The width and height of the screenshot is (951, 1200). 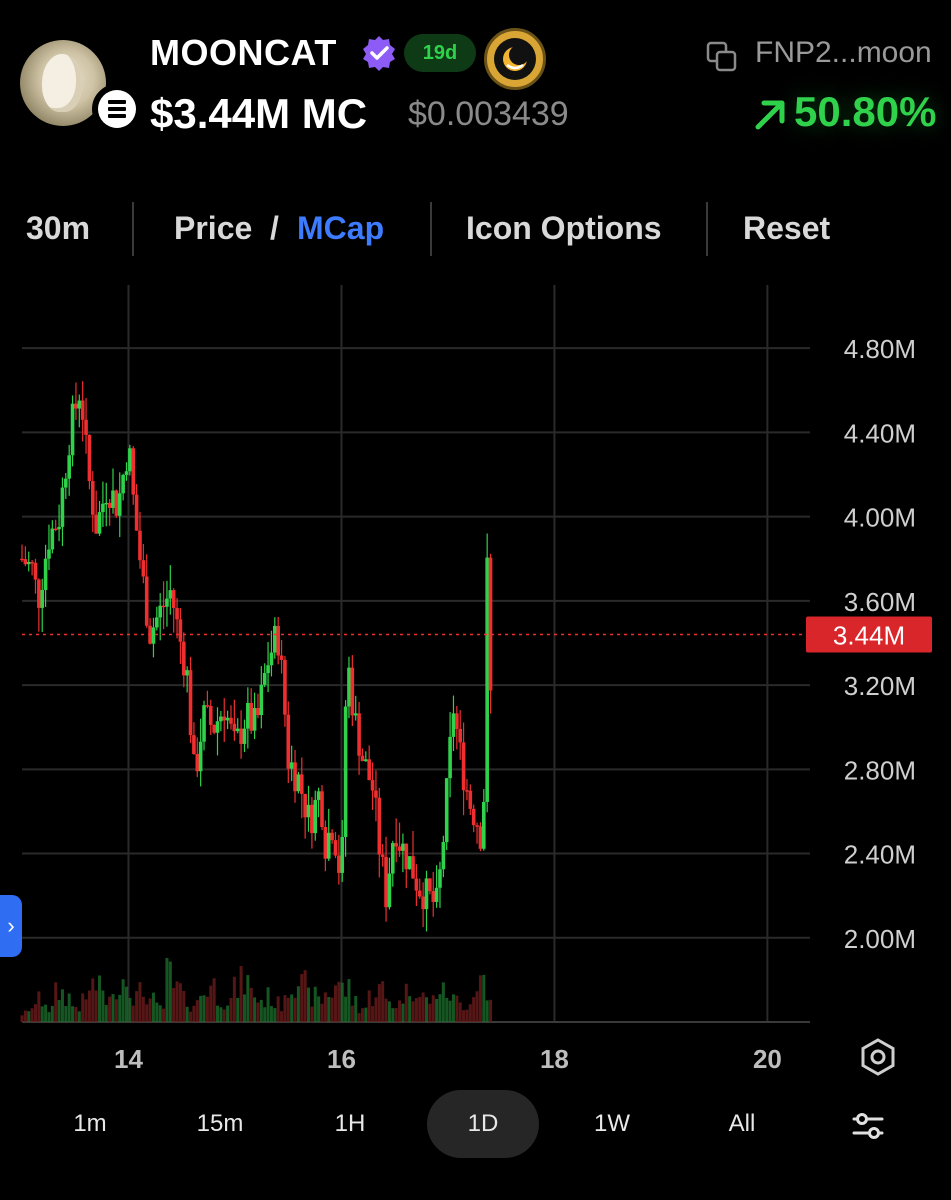 What do you see at coordinates (564, 228) in the screenshot?
I see `icon-options-button: Icon Options` at bounding box center [564, 228].